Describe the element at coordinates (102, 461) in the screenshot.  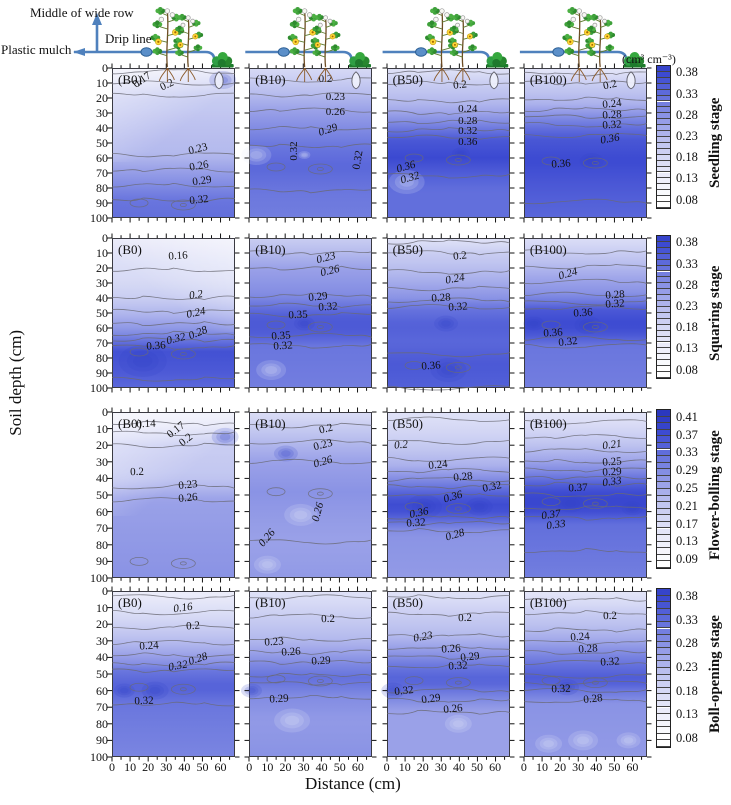
I see `y-tick: 30` at that location.